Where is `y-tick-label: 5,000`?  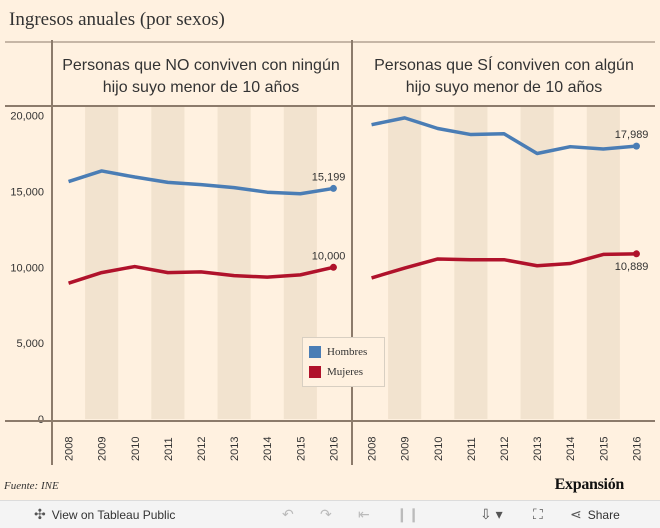
y-tick-label: 5,000 is located at coordinates (30, 344).